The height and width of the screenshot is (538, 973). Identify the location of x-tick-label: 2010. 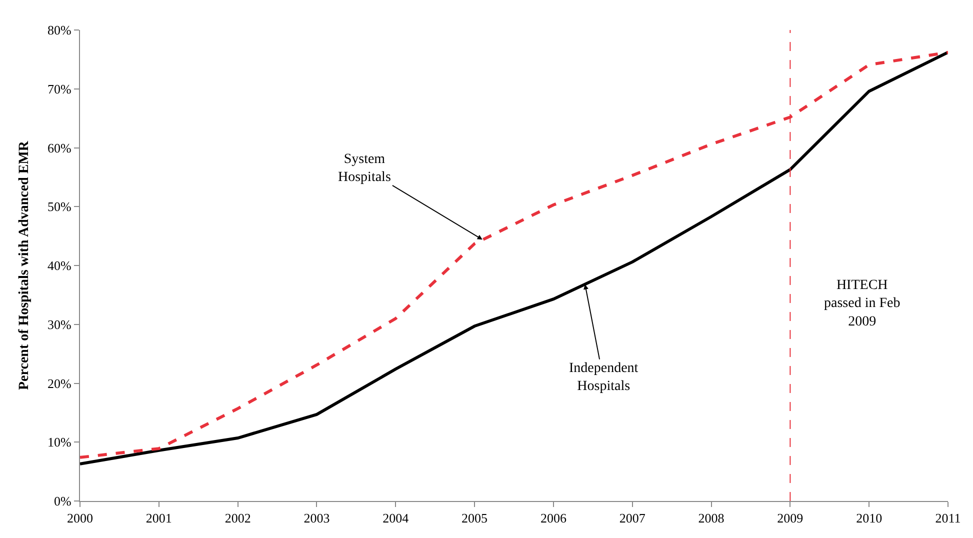
(869, 518).